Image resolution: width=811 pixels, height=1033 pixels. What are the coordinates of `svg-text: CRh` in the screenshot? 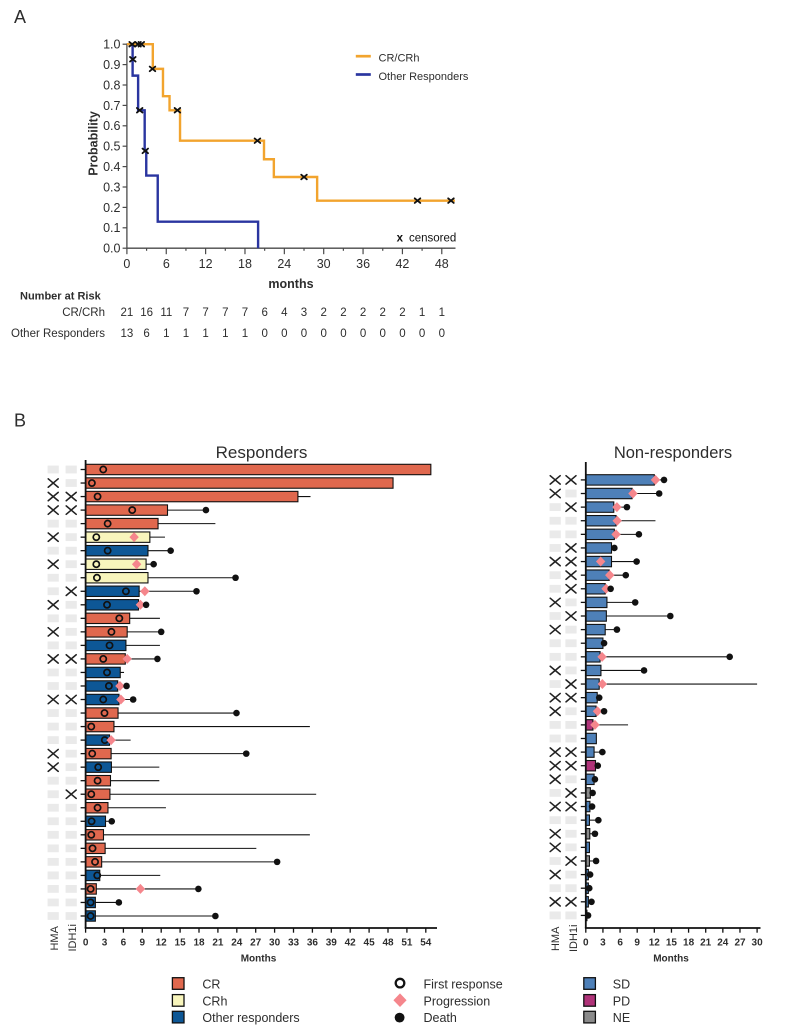 It's located at (214, 1001).